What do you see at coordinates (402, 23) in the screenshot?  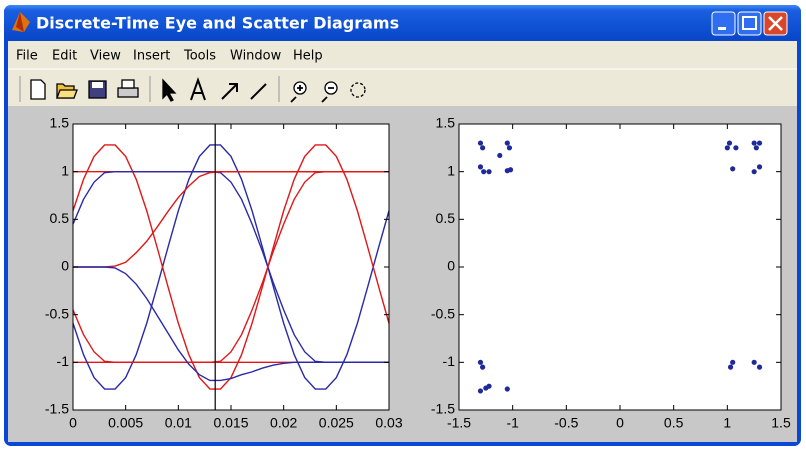 I see `title-bar` at bounding box center [402, 23].